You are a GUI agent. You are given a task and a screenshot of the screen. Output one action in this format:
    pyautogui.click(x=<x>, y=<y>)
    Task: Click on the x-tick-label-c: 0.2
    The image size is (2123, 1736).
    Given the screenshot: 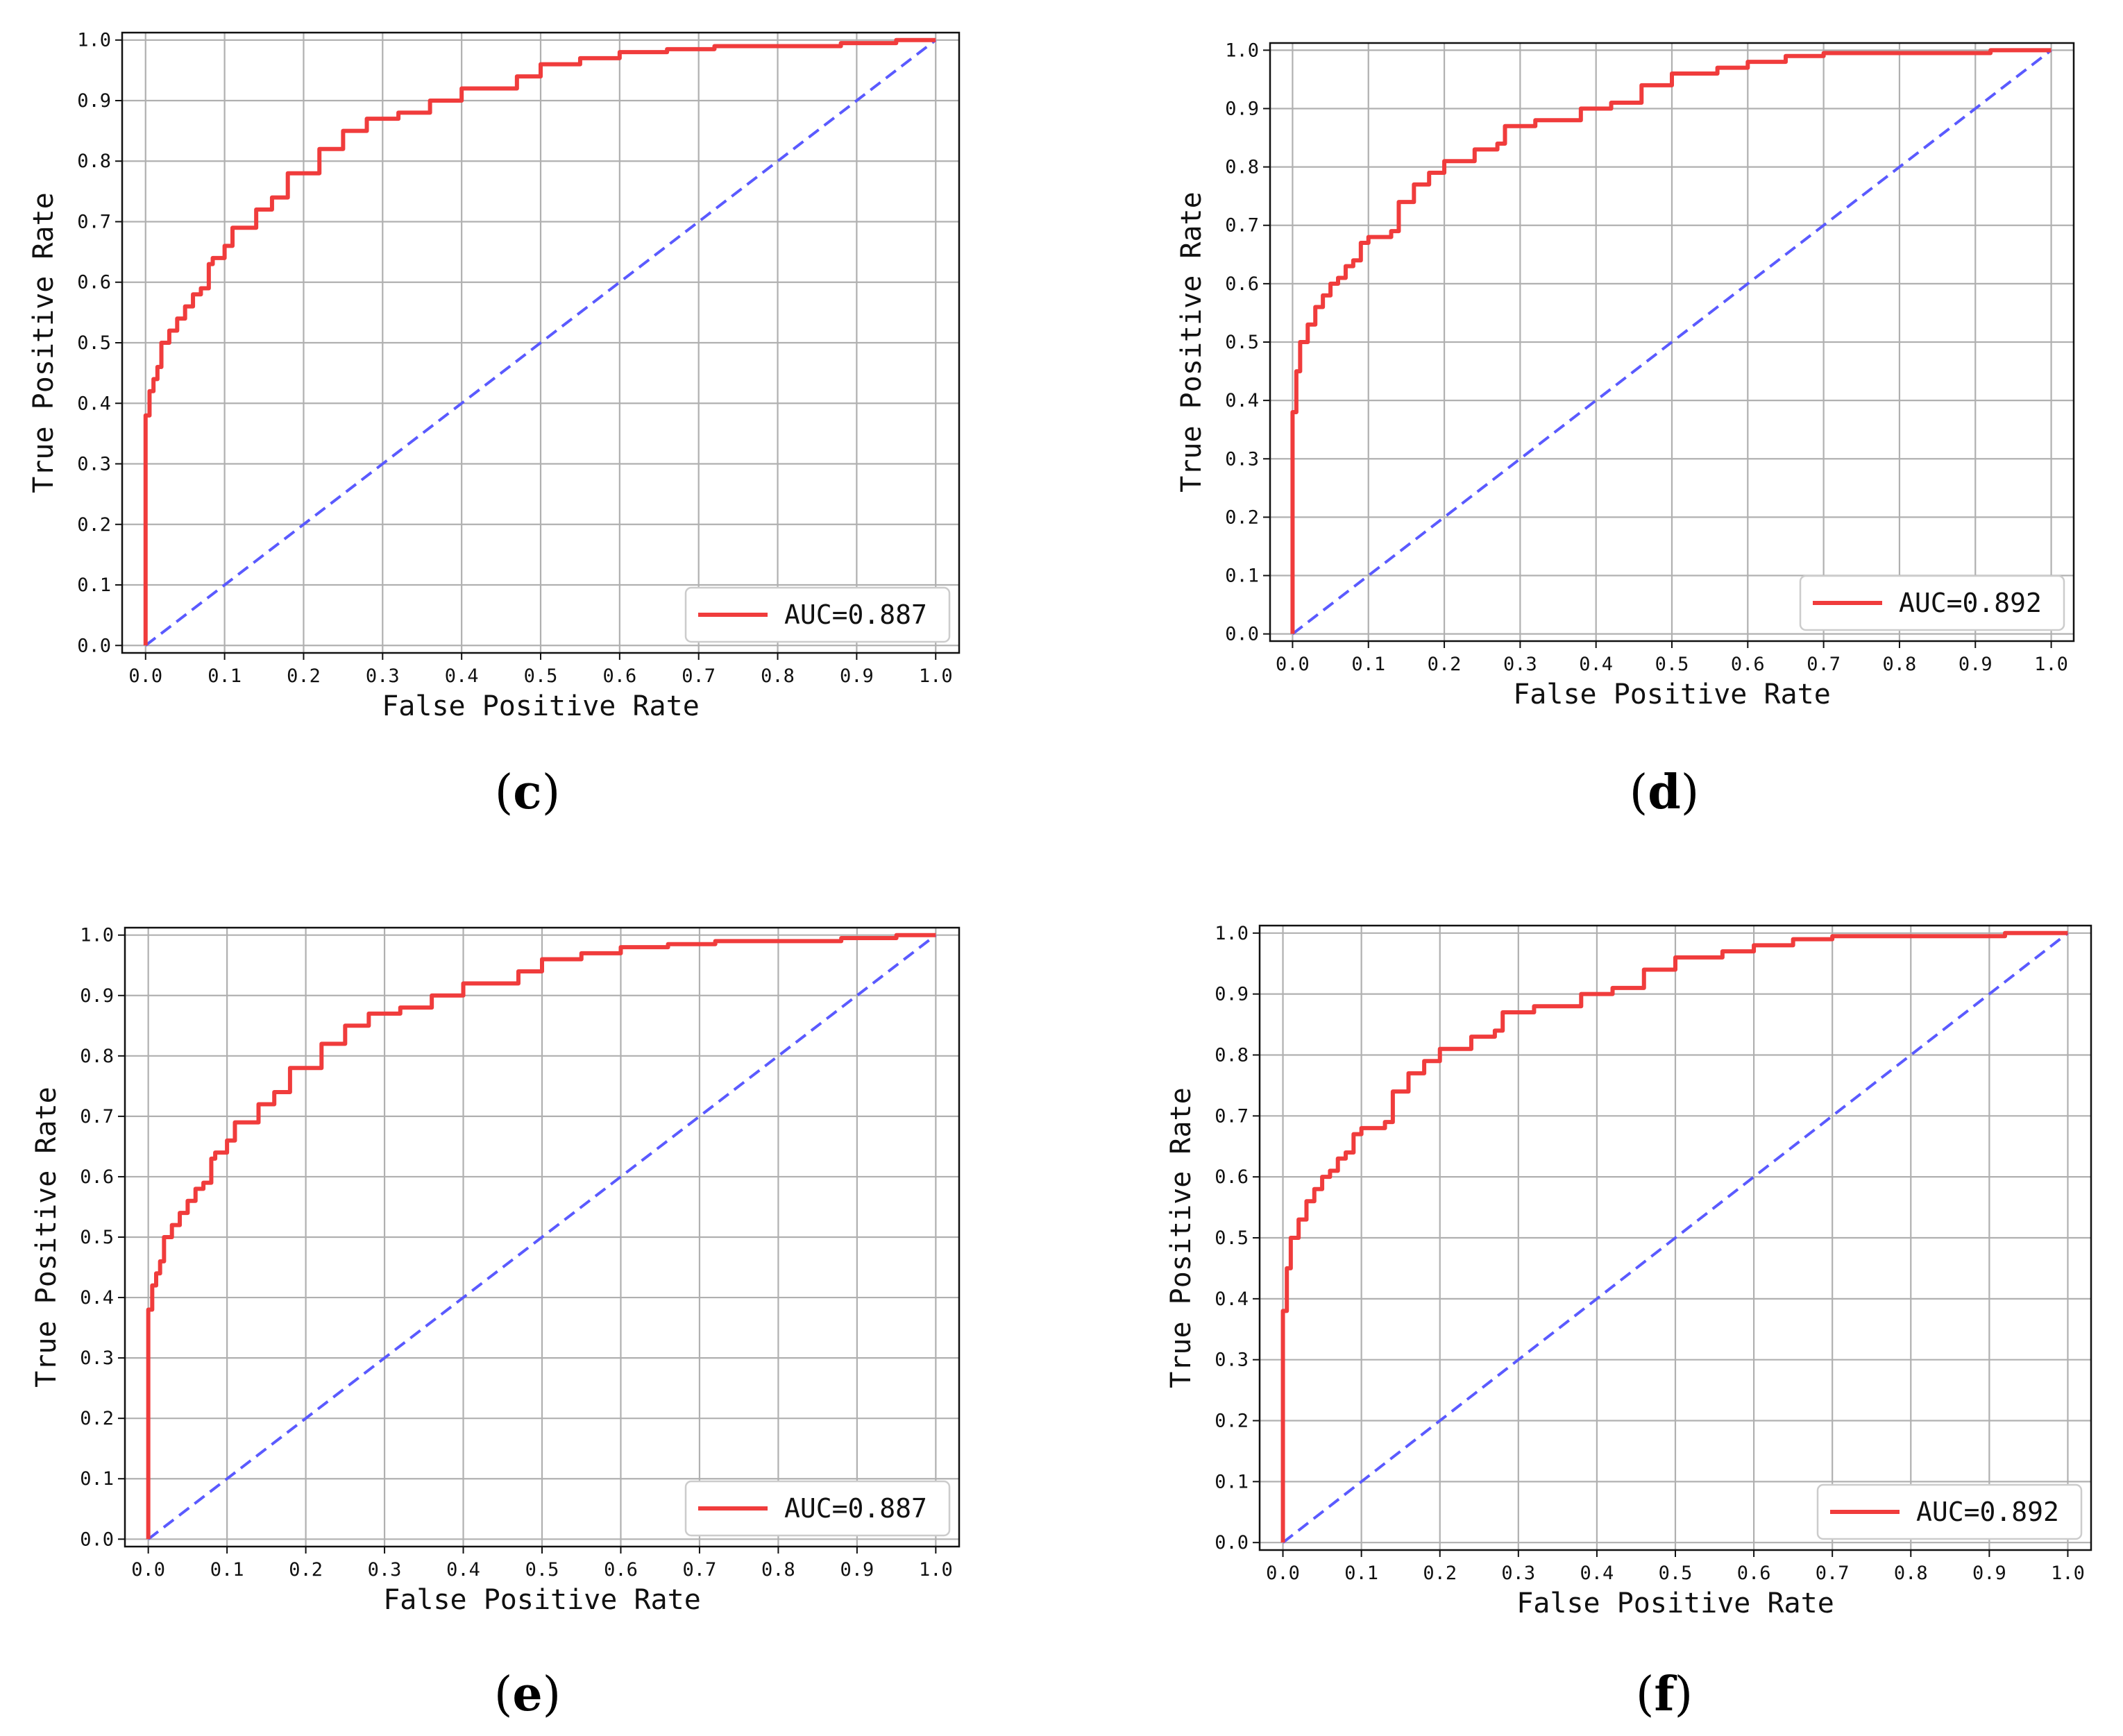 What is the action you would take?
    pyautogui.click(x=304, y=676)
    